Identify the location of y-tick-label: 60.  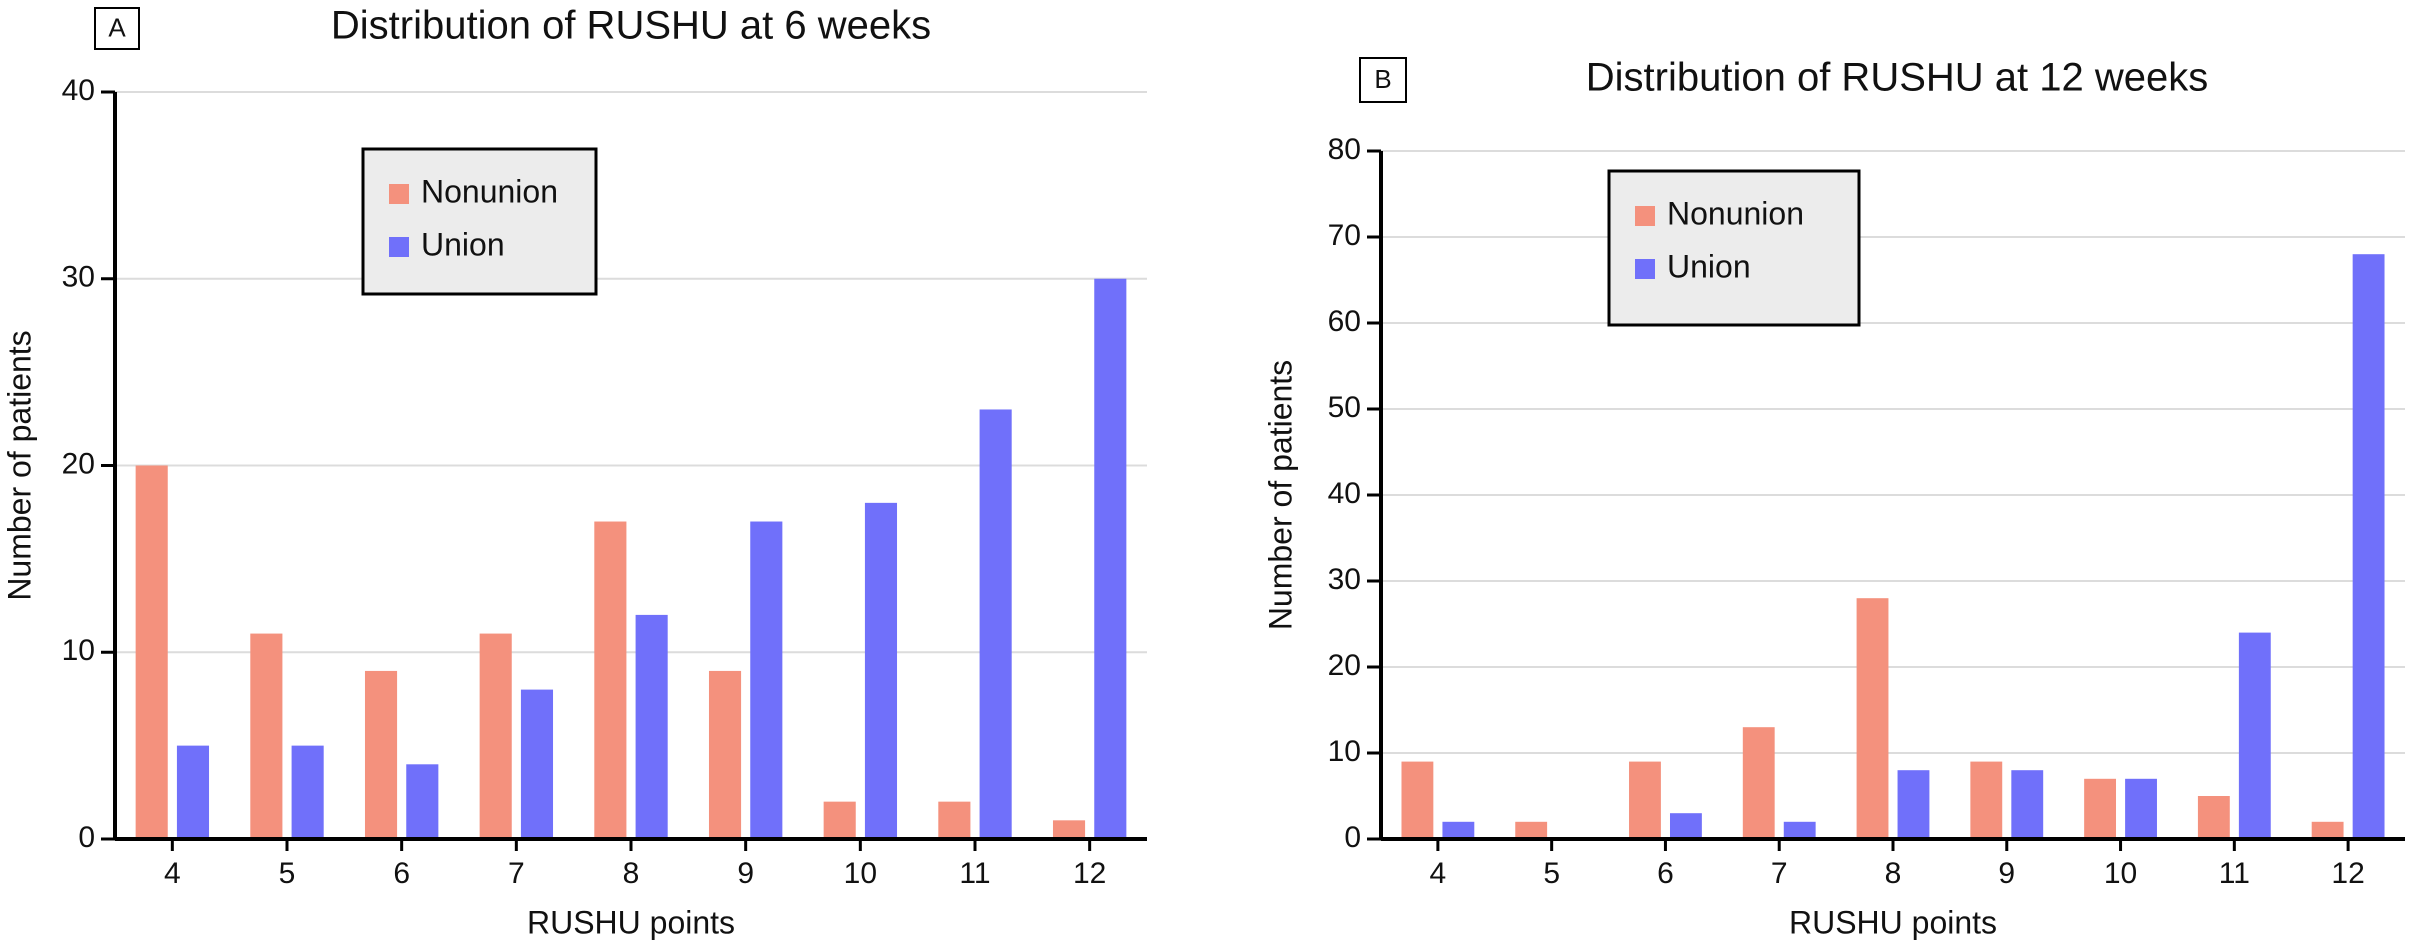
(1344, 321).